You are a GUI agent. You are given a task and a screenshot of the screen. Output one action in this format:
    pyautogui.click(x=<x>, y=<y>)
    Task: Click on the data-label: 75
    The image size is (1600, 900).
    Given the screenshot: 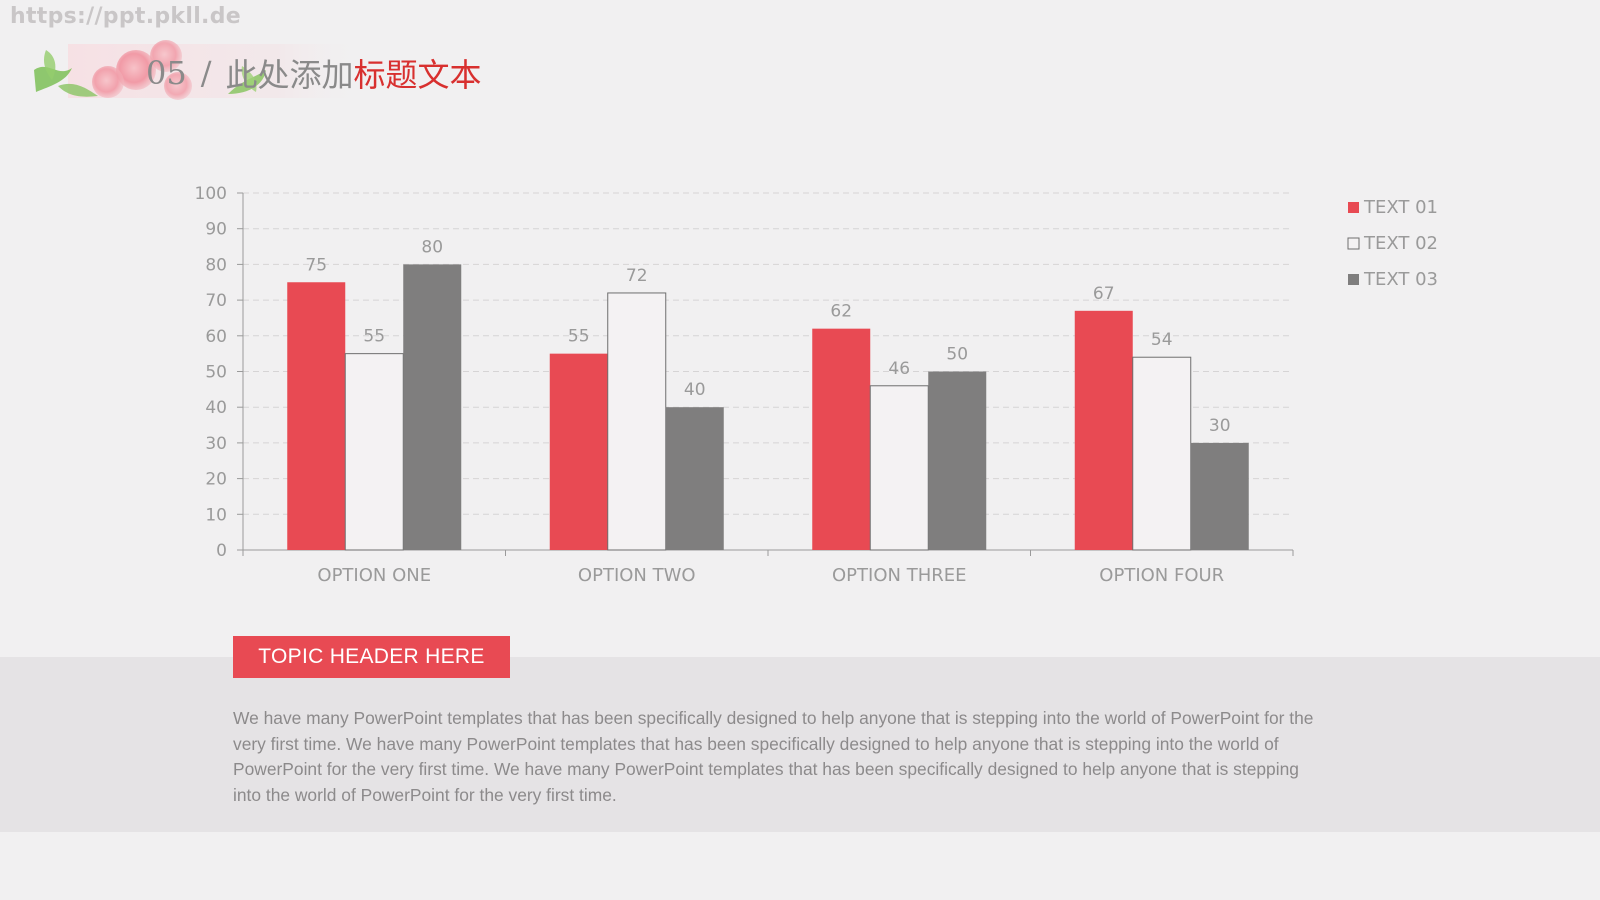 What is the action you would take?
    pyautogui.click(x=316, y=265)
    